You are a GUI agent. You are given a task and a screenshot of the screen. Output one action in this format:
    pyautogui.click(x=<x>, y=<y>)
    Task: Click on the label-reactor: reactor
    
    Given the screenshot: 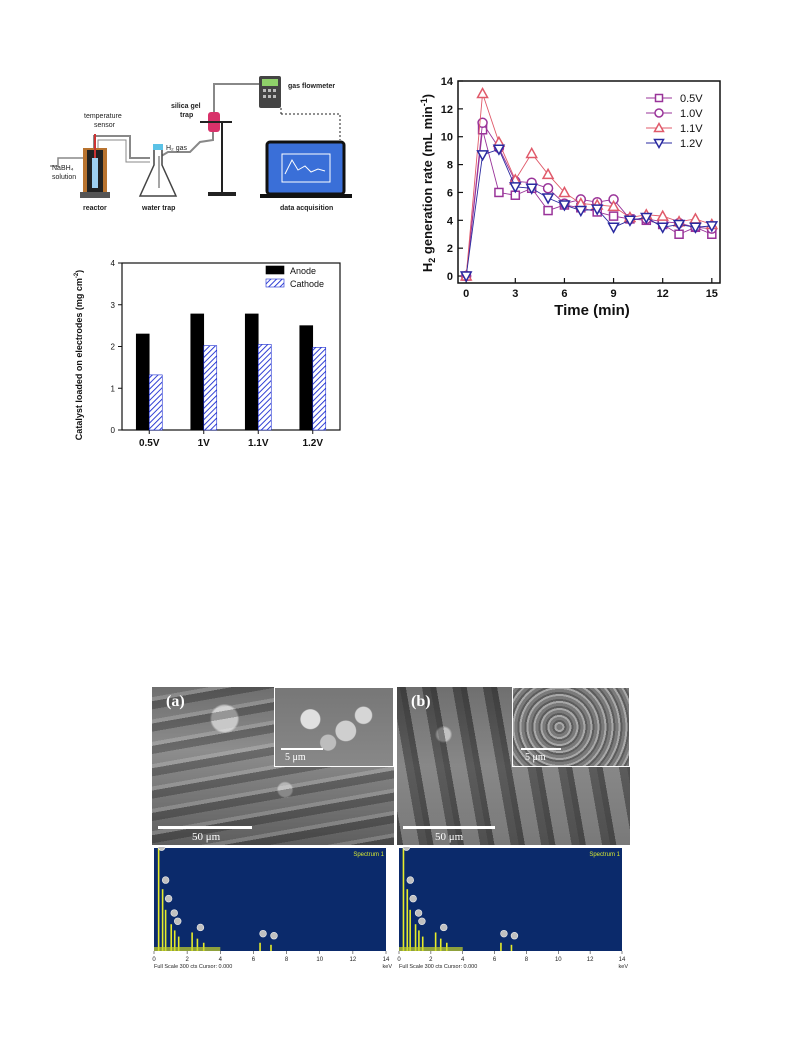 What is the action you would take?
    pyautogui.click(x=95, y=208)
    